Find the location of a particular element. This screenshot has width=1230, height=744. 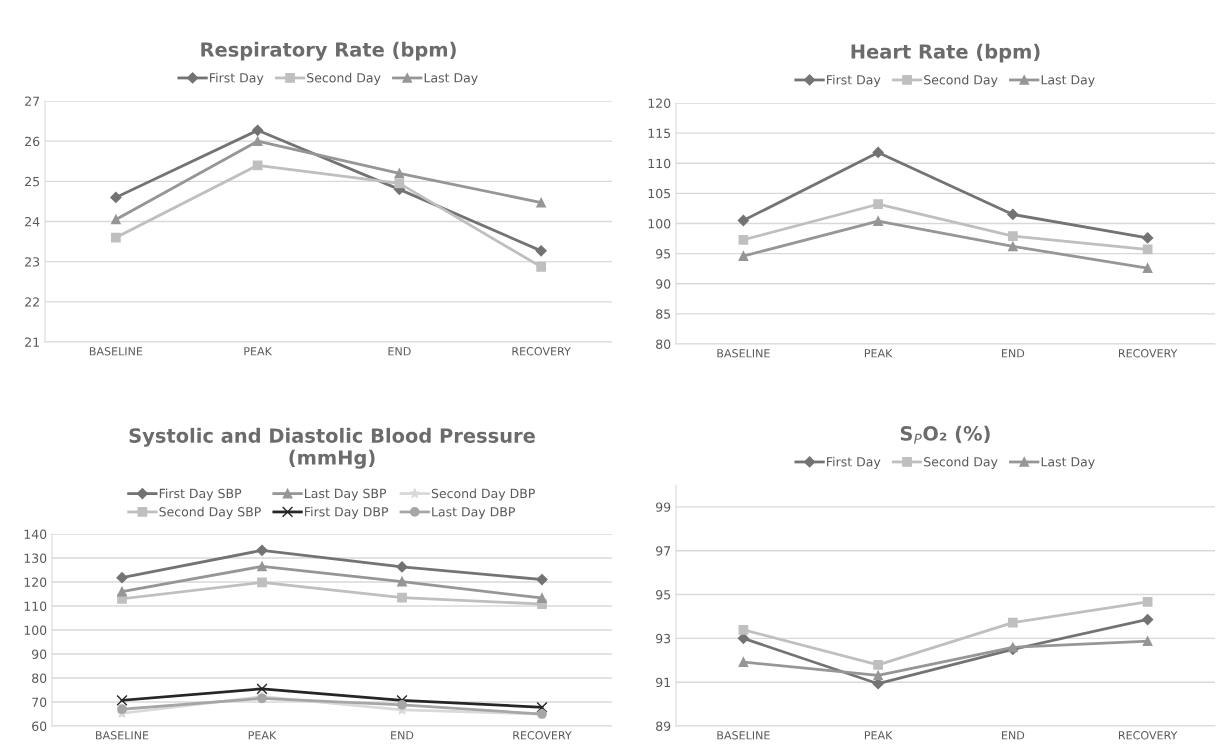

y-tick-label: 26 is located at coordinates (32, 141).